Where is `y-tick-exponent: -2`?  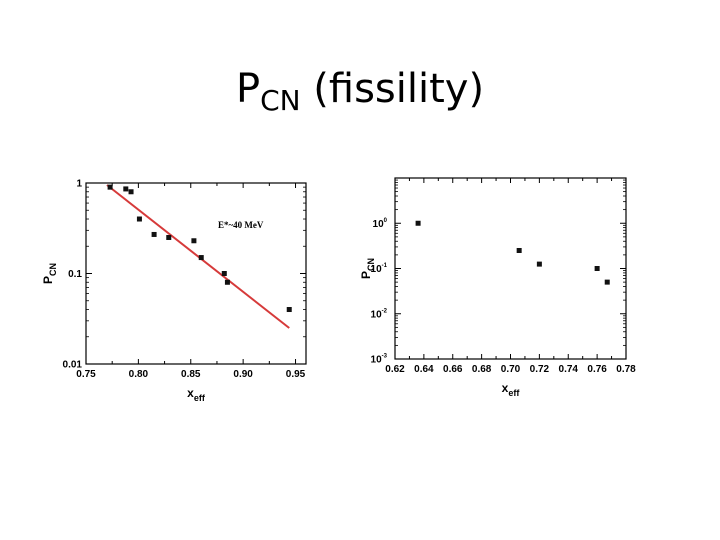 y-tick-exponent: -2 is located at coordinates (385, 311).